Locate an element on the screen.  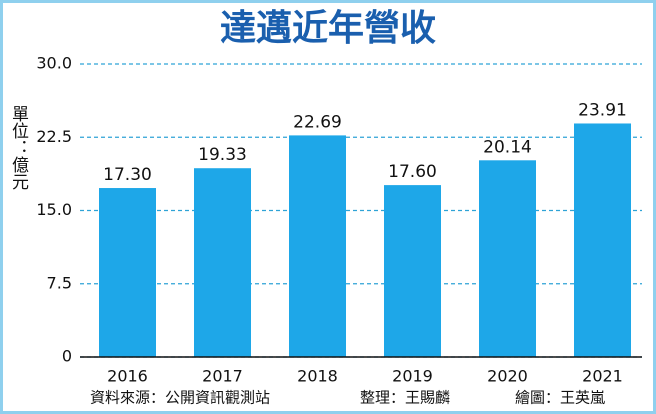
value-label: 19.33 is located at coordinates (222, 155).